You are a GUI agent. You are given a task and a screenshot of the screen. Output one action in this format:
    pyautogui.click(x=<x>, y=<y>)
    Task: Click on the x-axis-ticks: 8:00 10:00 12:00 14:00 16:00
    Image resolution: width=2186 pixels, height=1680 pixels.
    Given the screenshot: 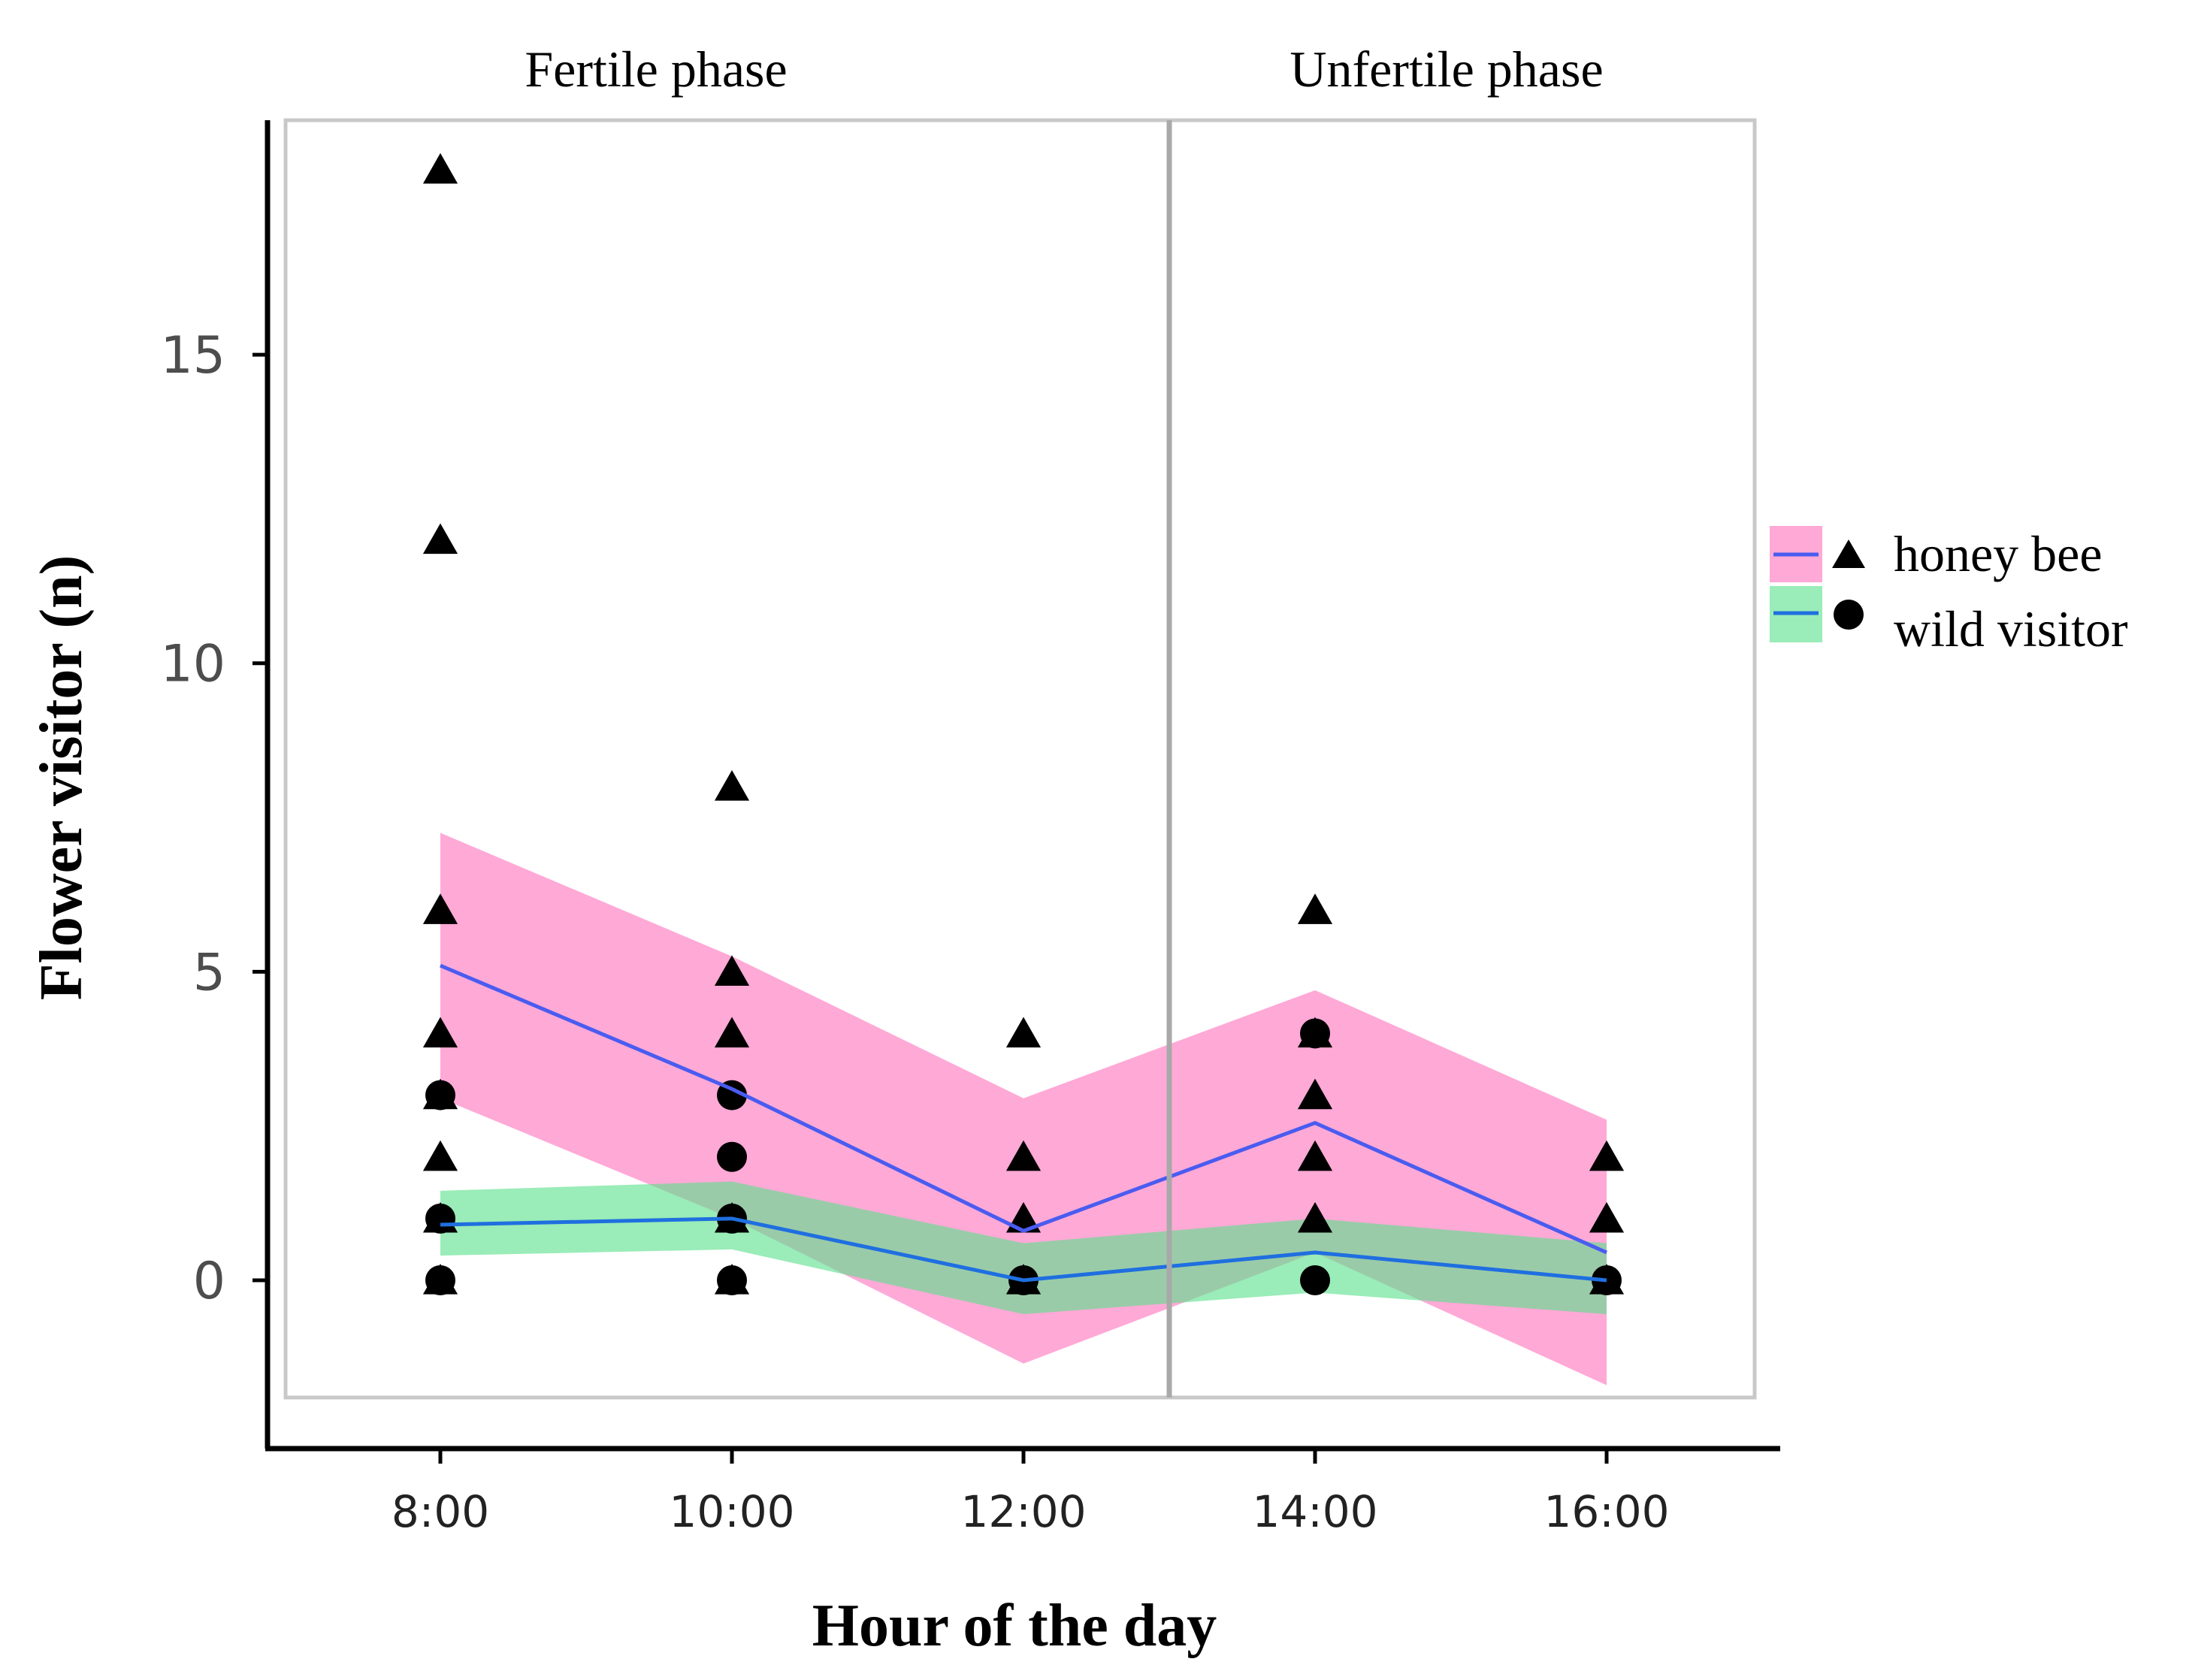 What is the action you would take?
    pyautogui.click(x=1031, y=1493)
    